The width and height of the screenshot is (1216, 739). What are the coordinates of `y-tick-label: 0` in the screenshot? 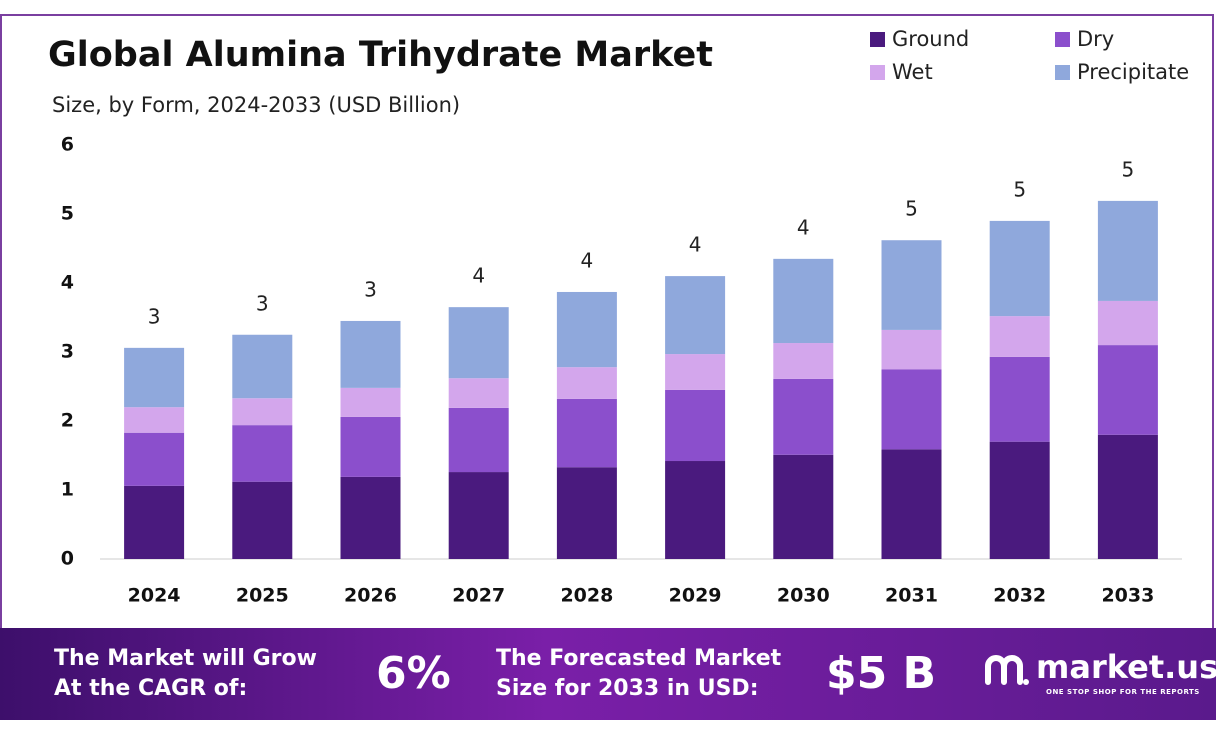 It's located at (67, 559).